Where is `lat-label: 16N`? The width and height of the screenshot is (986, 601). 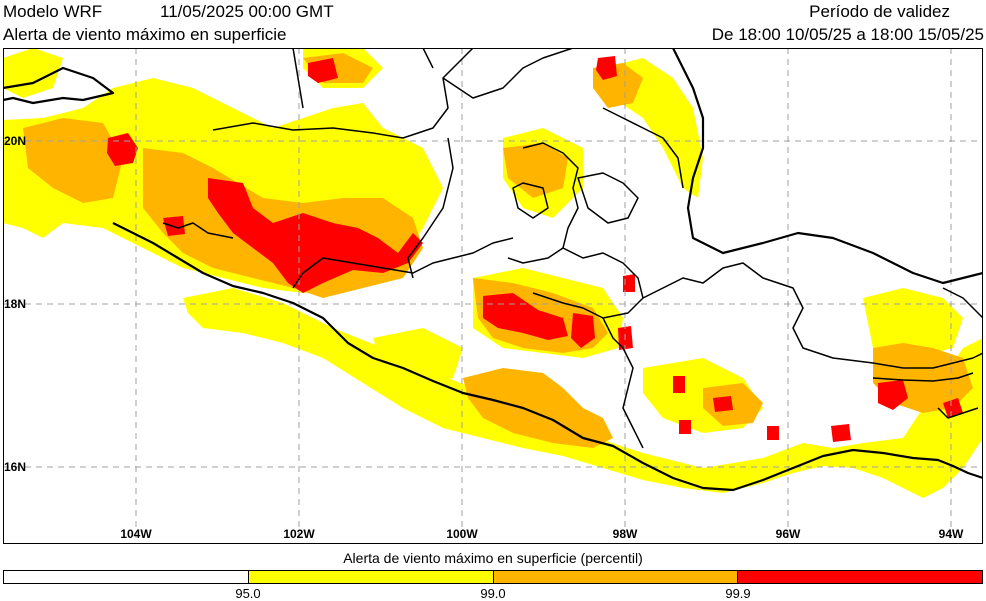 lat-label: 16N is located at coordinates (15, 467).